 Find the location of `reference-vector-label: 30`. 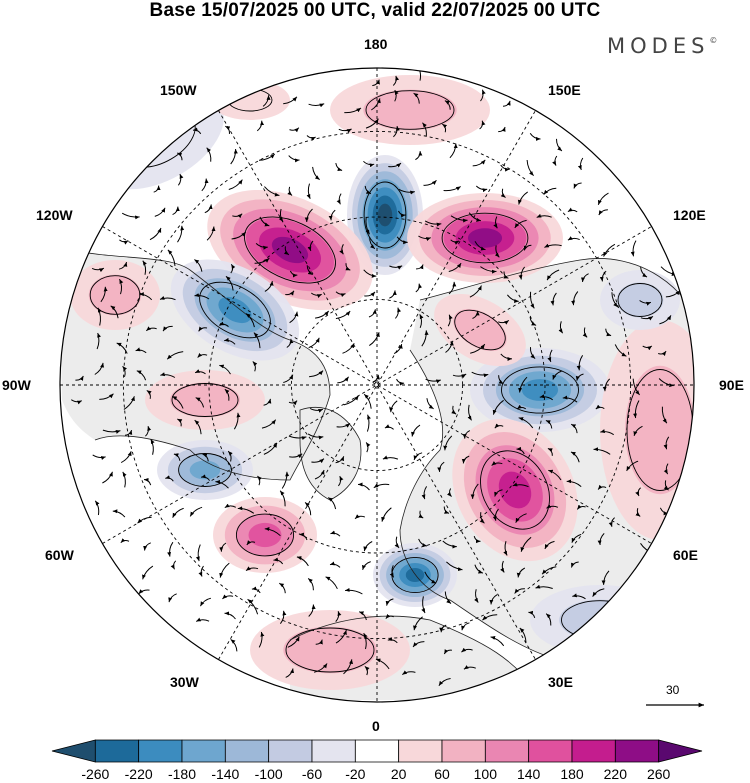

reference-vector-label: 30 is located at coordinates (673, 690).